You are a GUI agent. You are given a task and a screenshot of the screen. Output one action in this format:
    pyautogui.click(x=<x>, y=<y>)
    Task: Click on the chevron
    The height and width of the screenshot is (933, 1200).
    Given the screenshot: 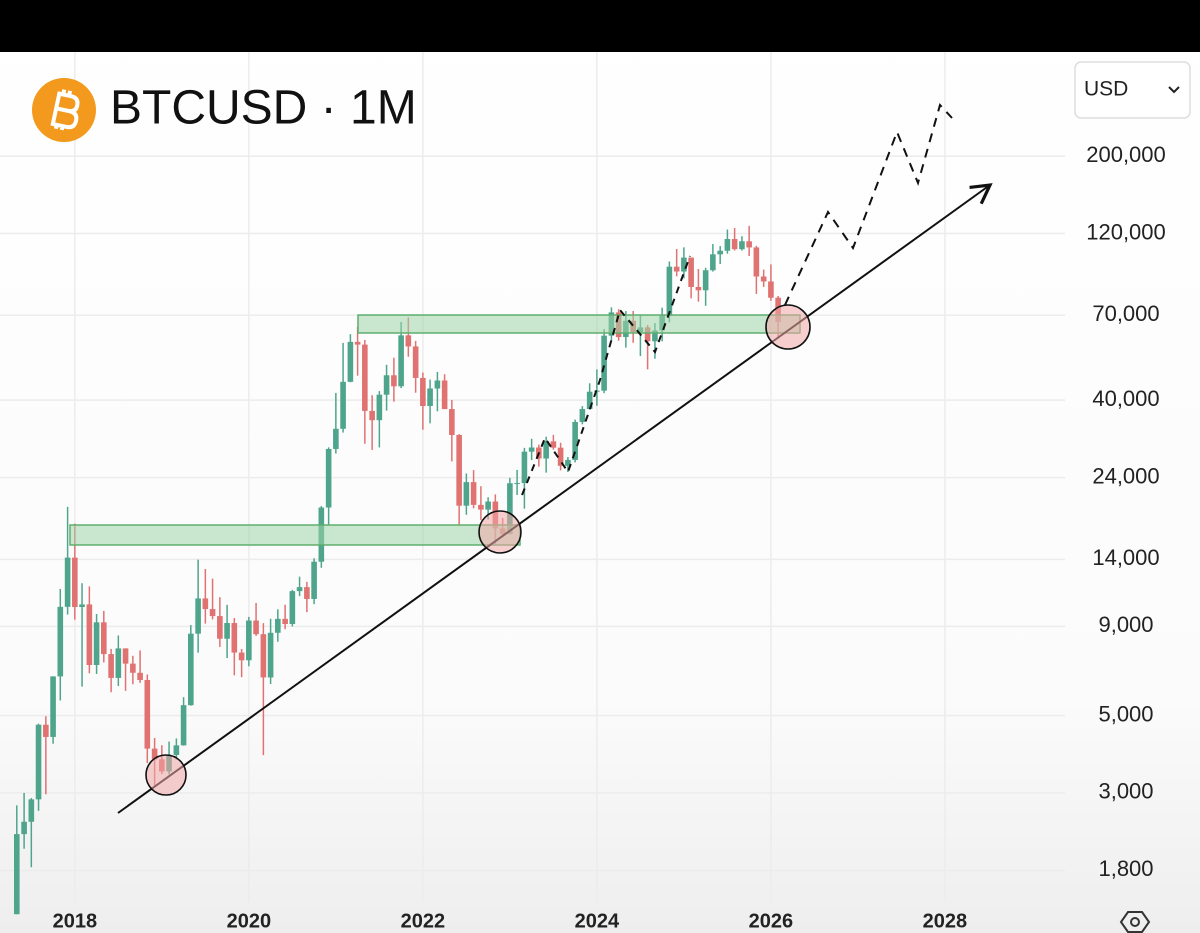 What is the action you would take?
    pyautogui.click(x=1174, y=90)
    